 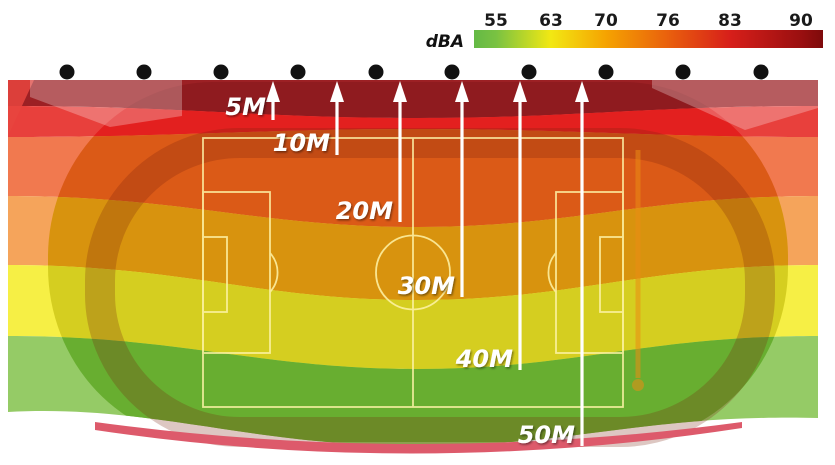 I want to click on legend-tick-90: 90, so click(x=801, y=21).